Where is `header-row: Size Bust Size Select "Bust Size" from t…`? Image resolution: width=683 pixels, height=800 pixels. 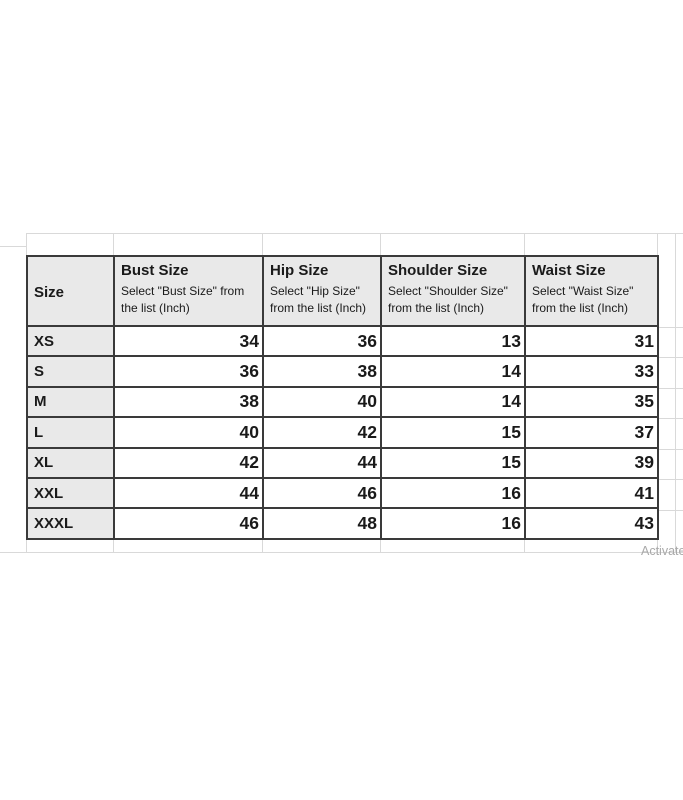
header-row: Size Bust Size Select "Bust Size" from t… is located at coordinates (342, 291).